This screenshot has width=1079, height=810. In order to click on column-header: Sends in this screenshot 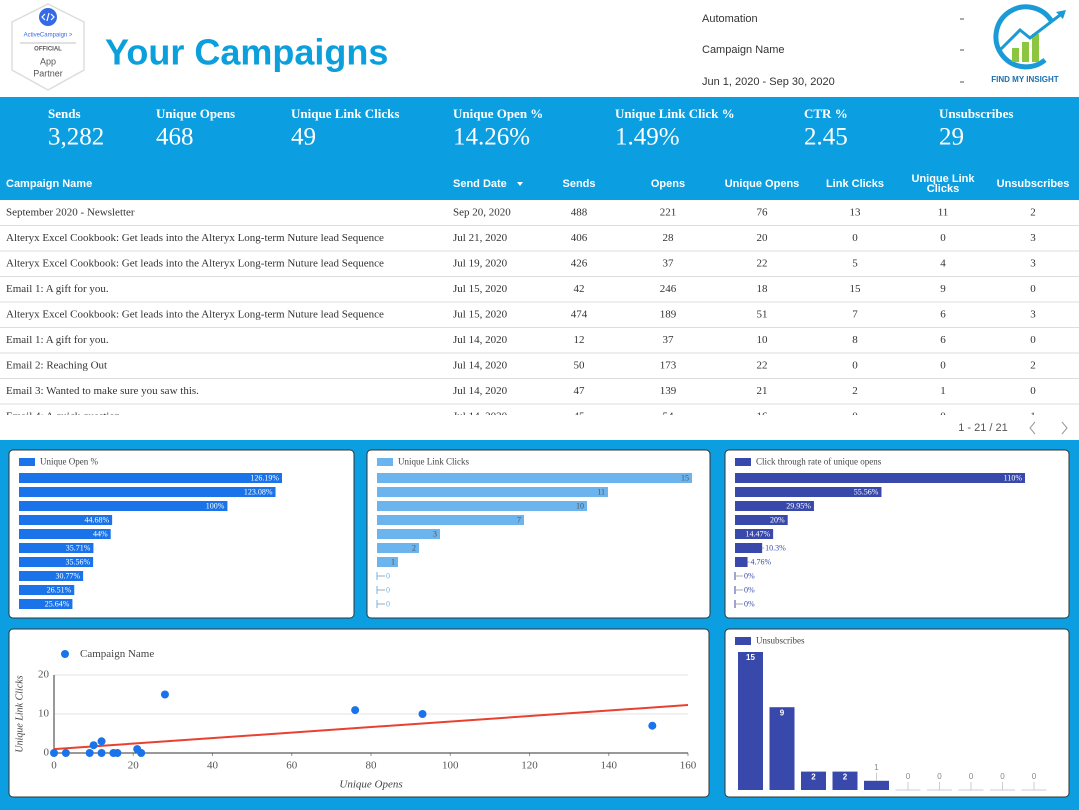, I will do `click(578, 184)`.